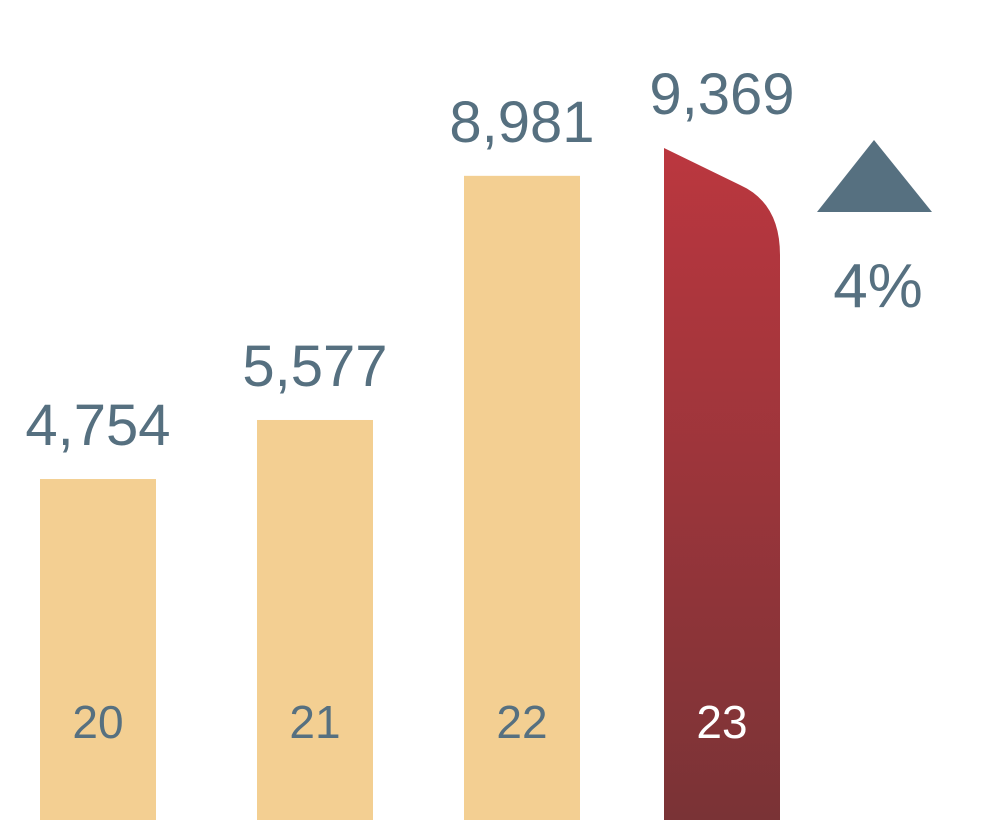  I want to click on category-label: 20, so click(97, 722).